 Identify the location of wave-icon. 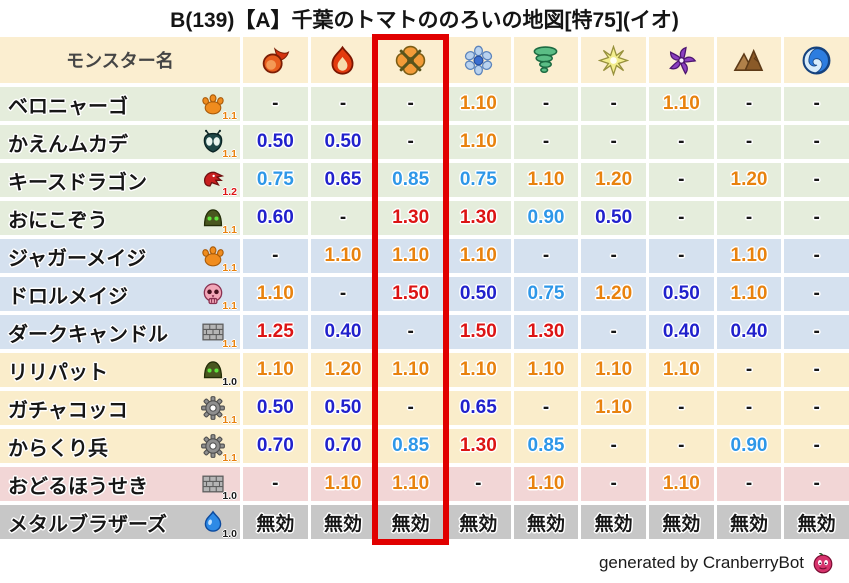
(816, 60).